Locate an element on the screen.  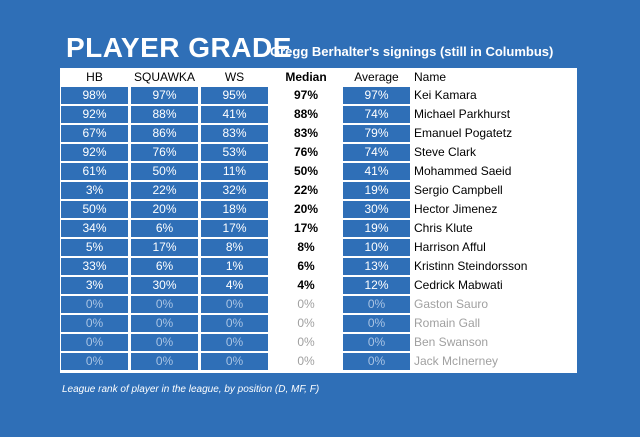
player-name: Michael Parkhurst is located at coordinates (462, 114).